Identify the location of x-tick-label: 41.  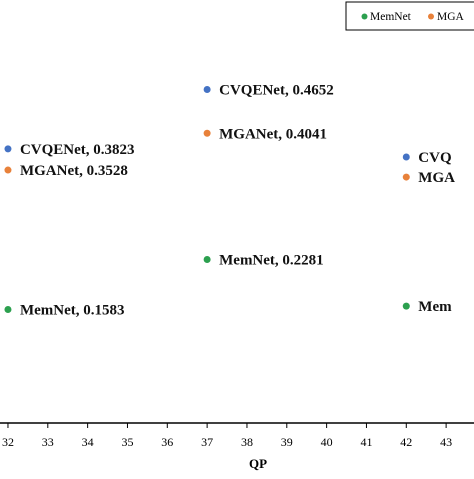
(366, 442).